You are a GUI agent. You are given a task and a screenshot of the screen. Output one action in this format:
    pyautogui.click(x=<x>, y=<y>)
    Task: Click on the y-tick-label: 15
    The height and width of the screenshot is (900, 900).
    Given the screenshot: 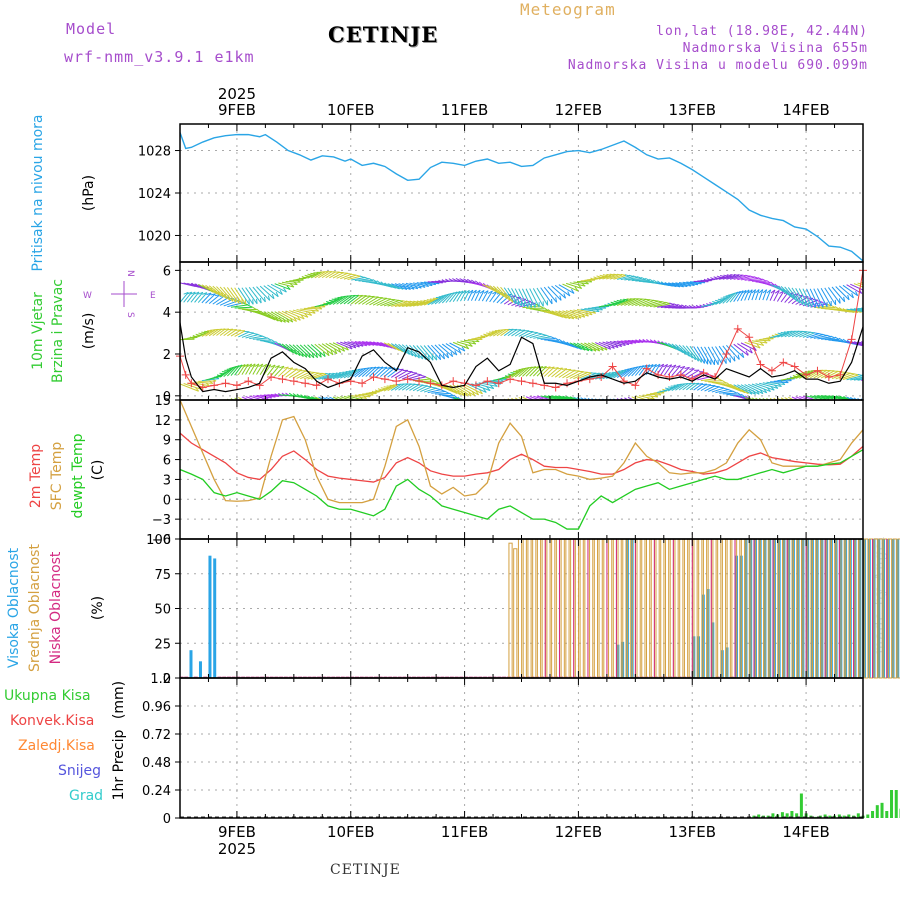 What is the action you would take?
    pyautogui.click(x=162, y=401)
    